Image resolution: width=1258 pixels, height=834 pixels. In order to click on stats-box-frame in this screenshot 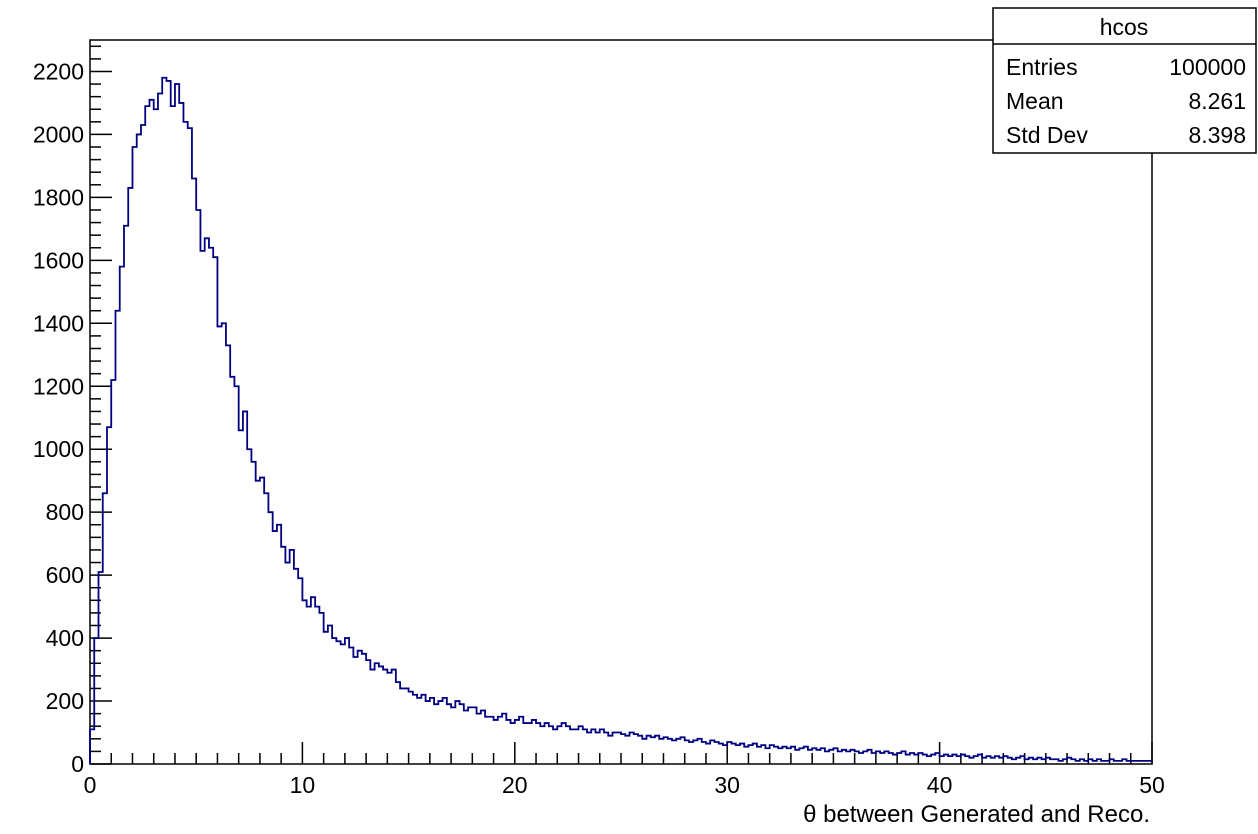, I will do `click(1124, 80)`.